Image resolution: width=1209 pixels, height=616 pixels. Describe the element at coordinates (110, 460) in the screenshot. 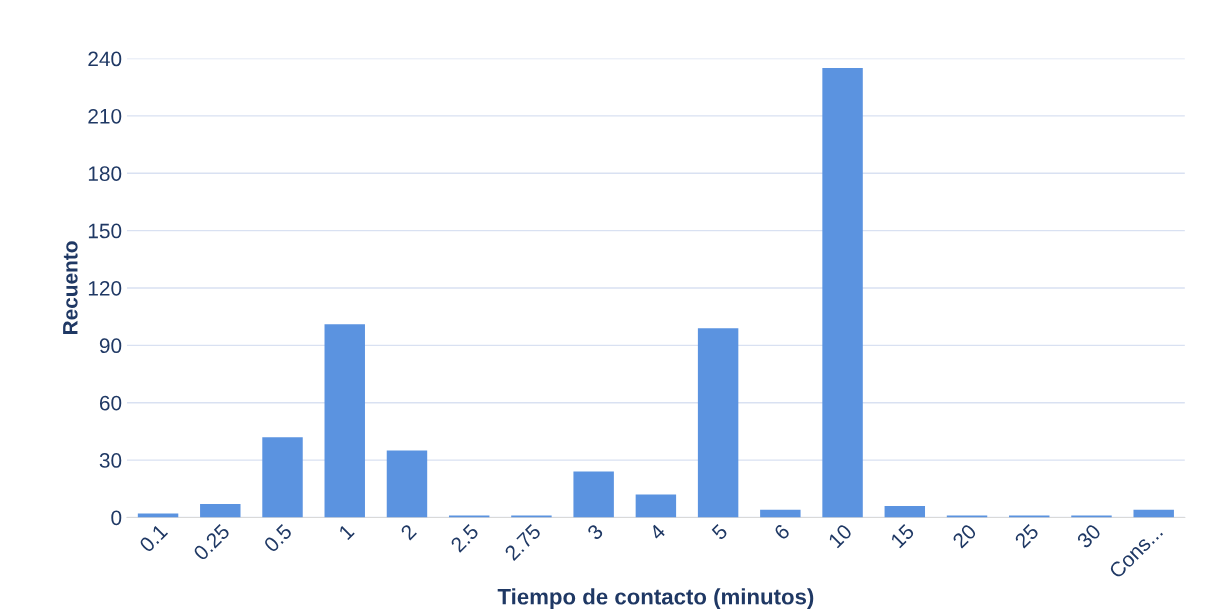

I see `y-tick-label: 30` at that location.